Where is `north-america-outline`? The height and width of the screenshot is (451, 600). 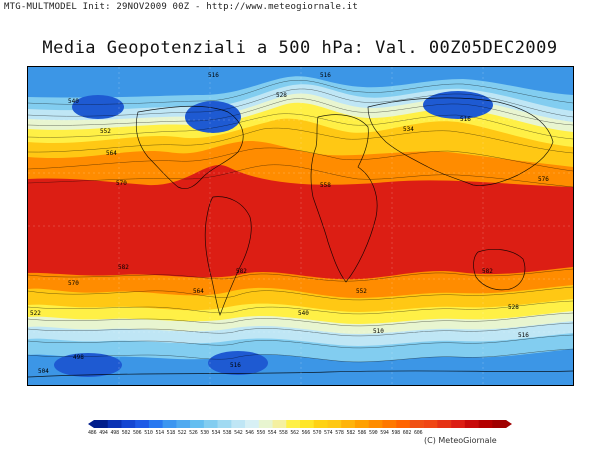
north-america-outline is located at coordinates (189, 147).